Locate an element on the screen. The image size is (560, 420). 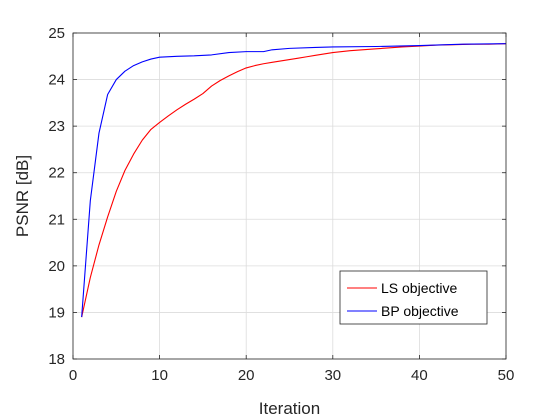
y-tick-label: 21 is located at coordinates (56, 219).